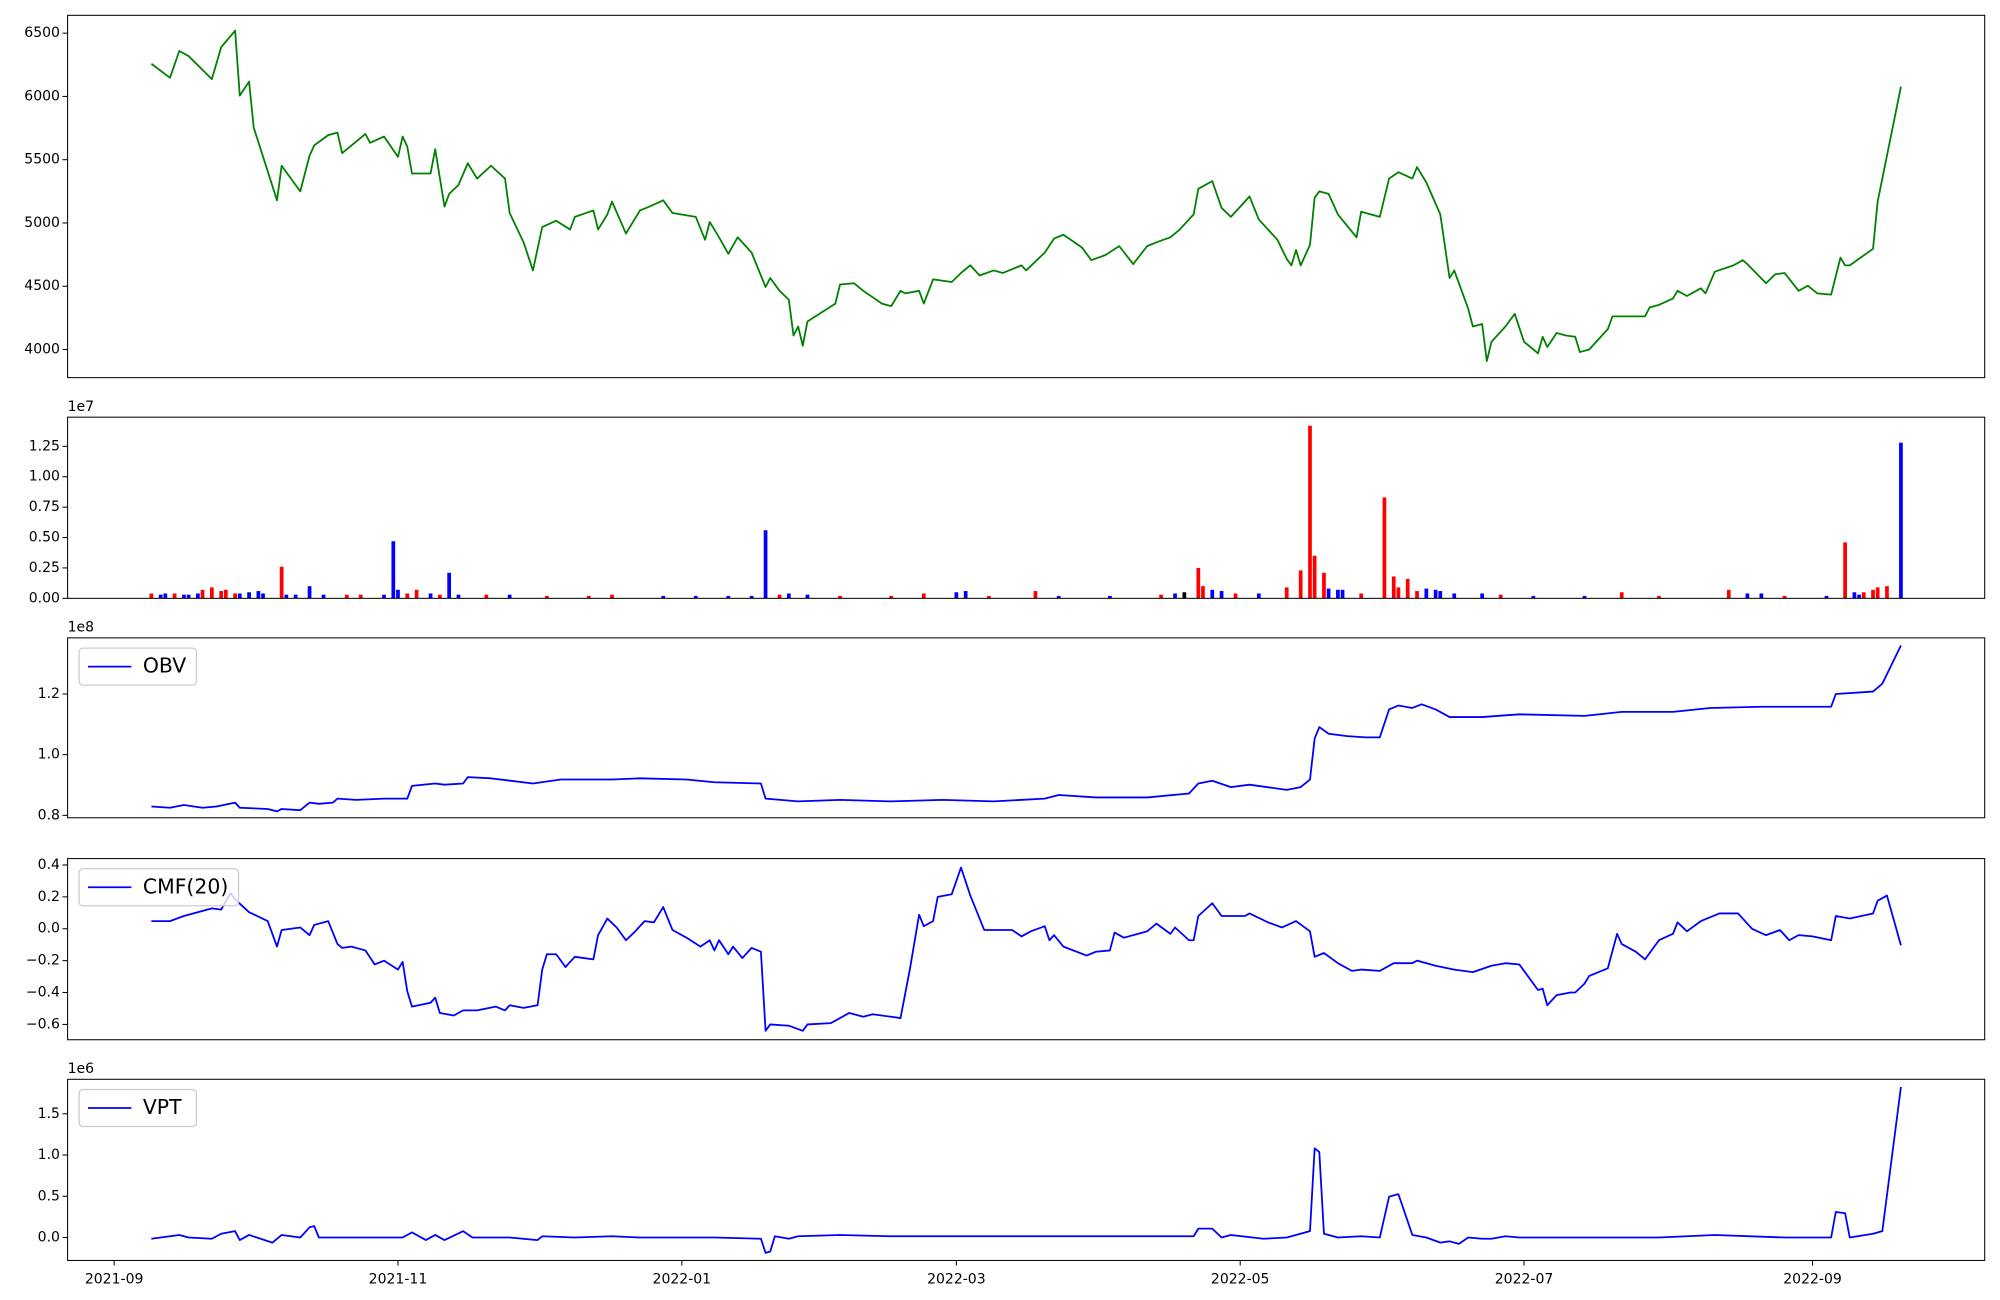 The image size is (2000, 1300). Describe the element at coordinates (81, 407) in the screenshot. I see `axis-offset: 1e7` at that location.